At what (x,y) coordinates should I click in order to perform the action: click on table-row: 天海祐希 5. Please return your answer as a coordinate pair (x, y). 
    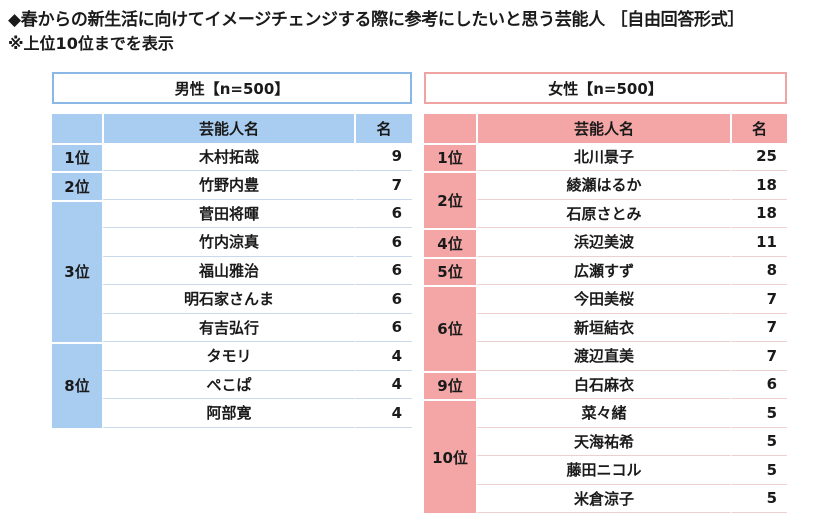
    Looking at the image, I should click on (605, 441).